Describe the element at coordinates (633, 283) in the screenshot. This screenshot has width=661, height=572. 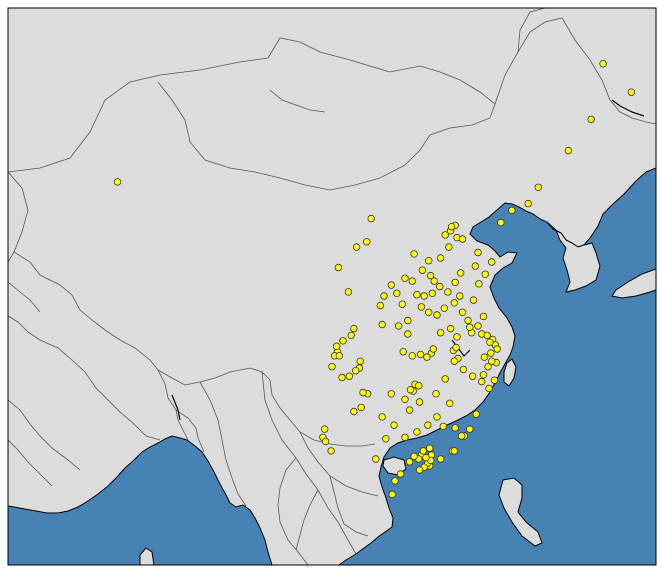
I see `land-japan` at that location.